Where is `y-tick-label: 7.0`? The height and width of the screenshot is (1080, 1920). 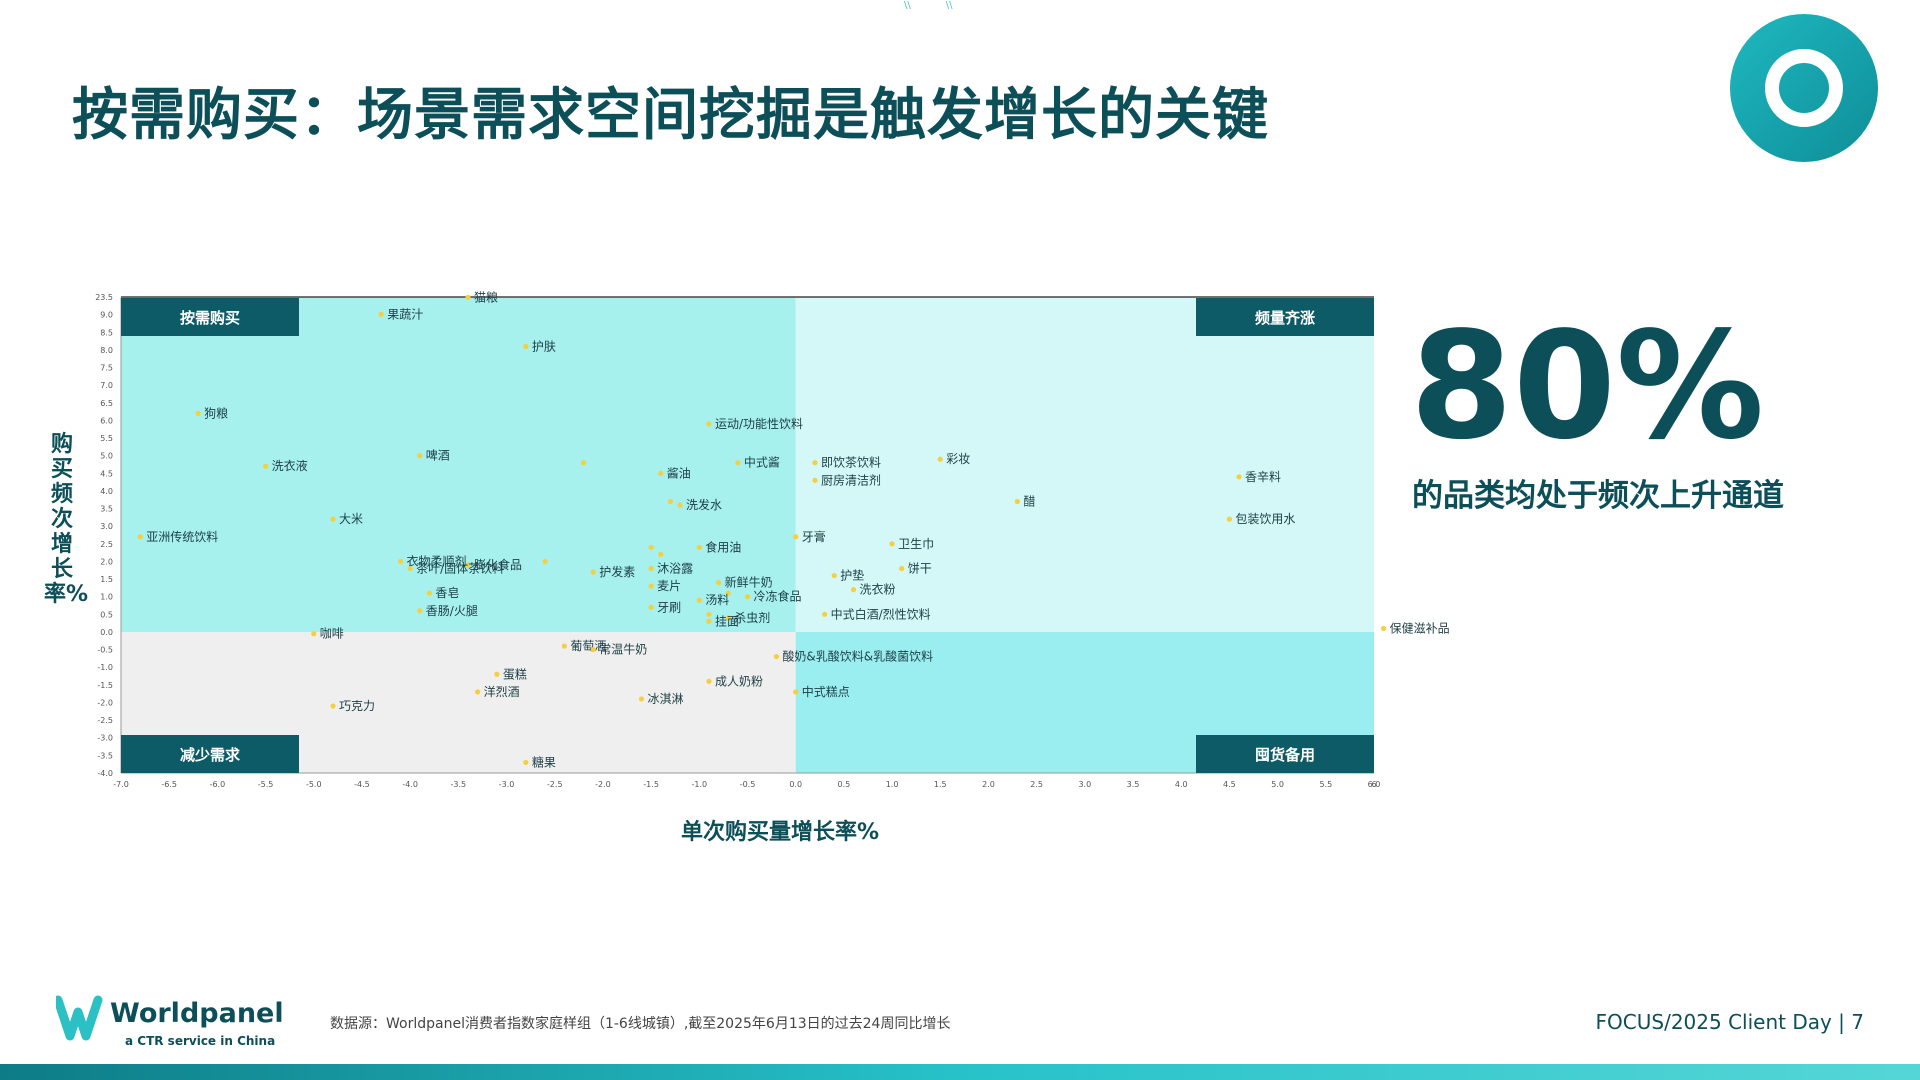 y-tick-label: 7.0 is located at coordinates (106, 385).